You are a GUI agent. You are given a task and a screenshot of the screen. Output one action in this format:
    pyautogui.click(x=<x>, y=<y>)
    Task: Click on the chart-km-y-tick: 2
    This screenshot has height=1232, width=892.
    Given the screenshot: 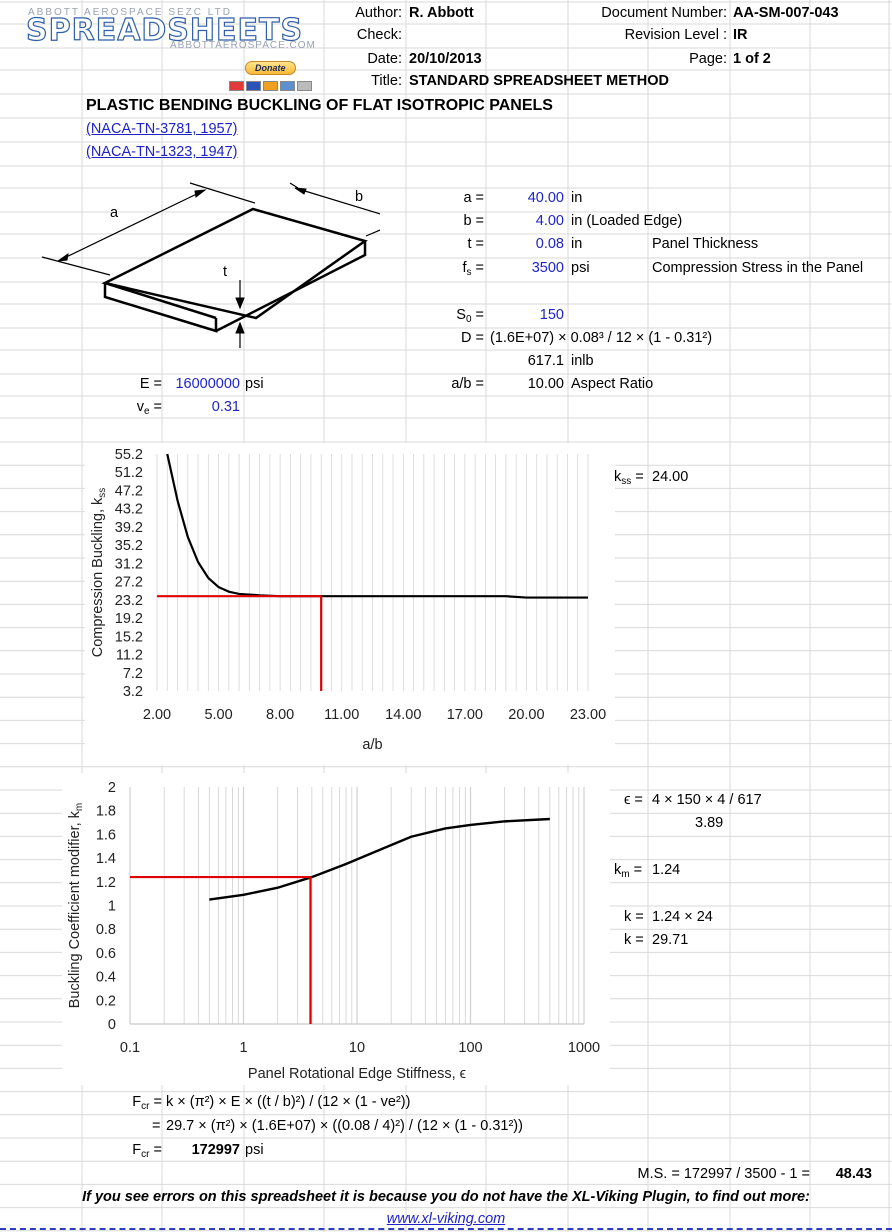 What is the action you would take?
    pyautogui.click(x=112, y=788)
    